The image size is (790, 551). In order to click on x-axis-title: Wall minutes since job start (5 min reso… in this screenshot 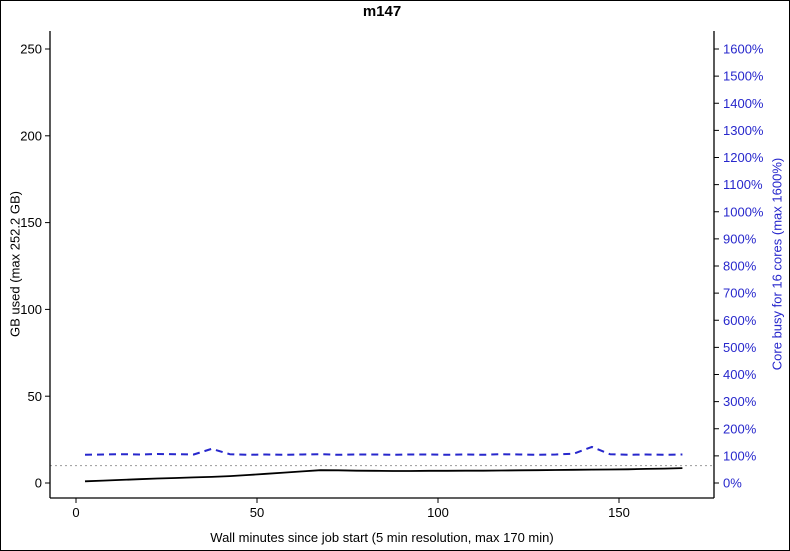, I will do `click(382, 537)`.